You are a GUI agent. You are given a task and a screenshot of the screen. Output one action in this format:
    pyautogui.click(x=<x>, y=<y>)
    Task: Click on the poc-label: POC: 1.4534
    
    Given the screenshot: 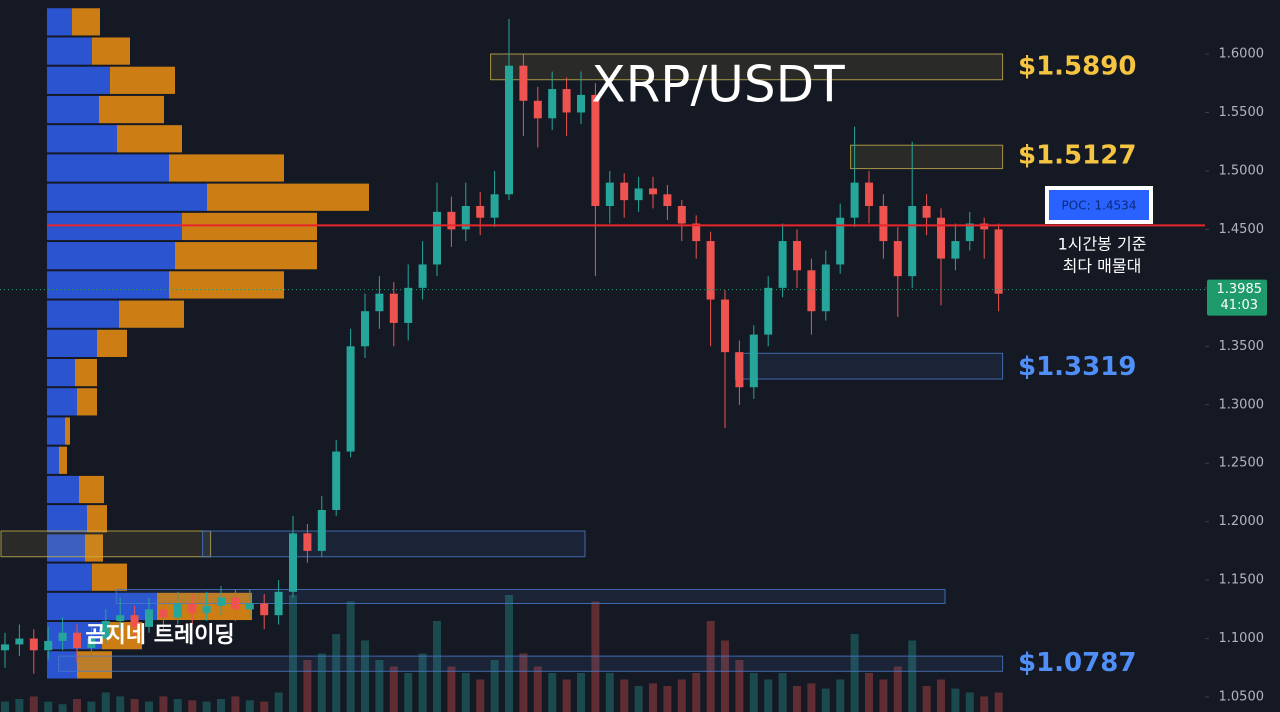 What is the action you would take?
    pyautogui.click(x=1099, y=206)
    